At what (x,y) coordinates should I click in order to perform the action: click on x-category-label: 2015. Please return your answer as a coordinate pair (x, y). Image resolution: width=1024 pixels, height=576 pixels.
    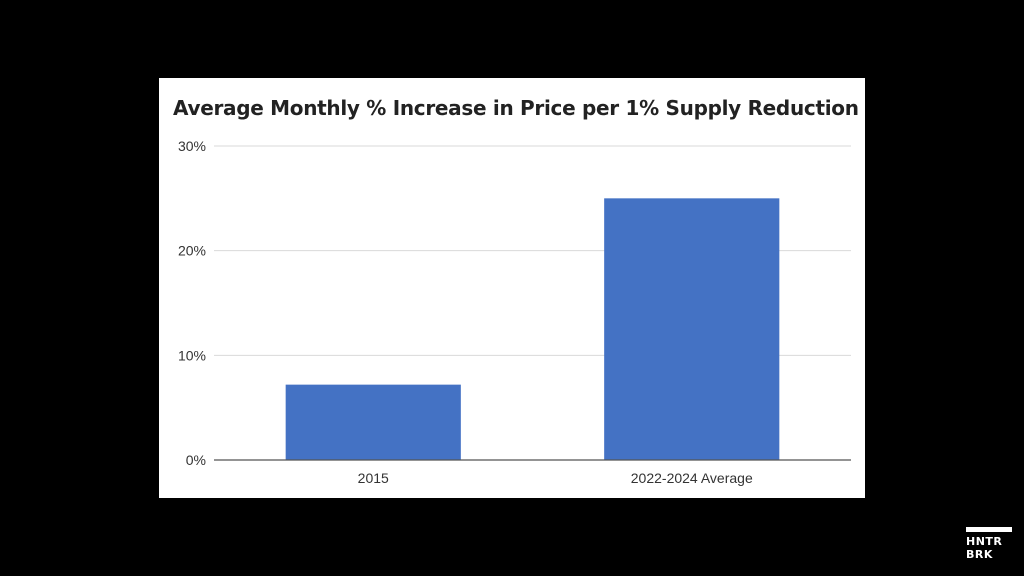
    Looking at the image, I should click on (373, 478).